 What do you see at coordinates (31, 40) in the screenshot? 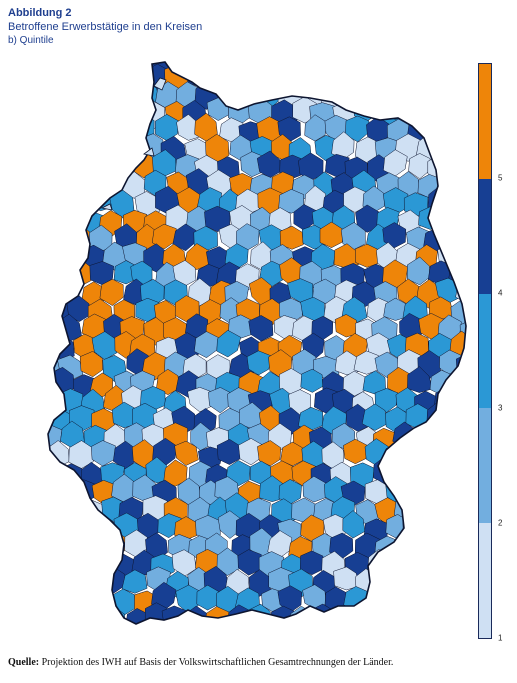
I see `figure-subtitle: b) Quintile` at bounding box center [31, 40].